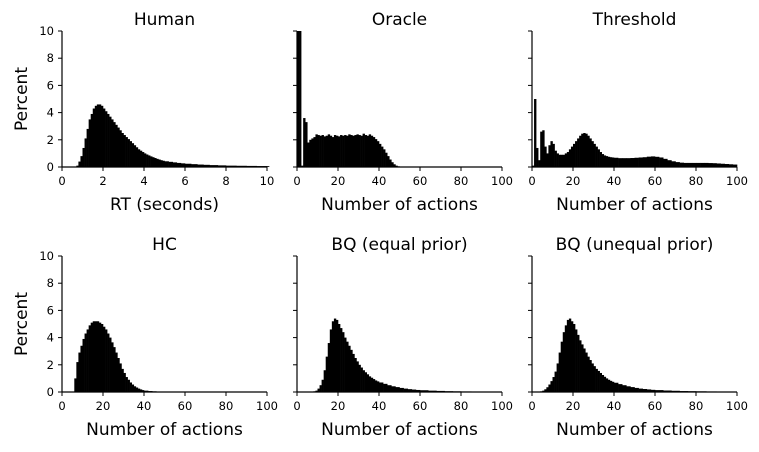 Image resolution: width=759 pixels, height=452 pixels. I want to click on x-tick-label: 4, so click(143, 181).